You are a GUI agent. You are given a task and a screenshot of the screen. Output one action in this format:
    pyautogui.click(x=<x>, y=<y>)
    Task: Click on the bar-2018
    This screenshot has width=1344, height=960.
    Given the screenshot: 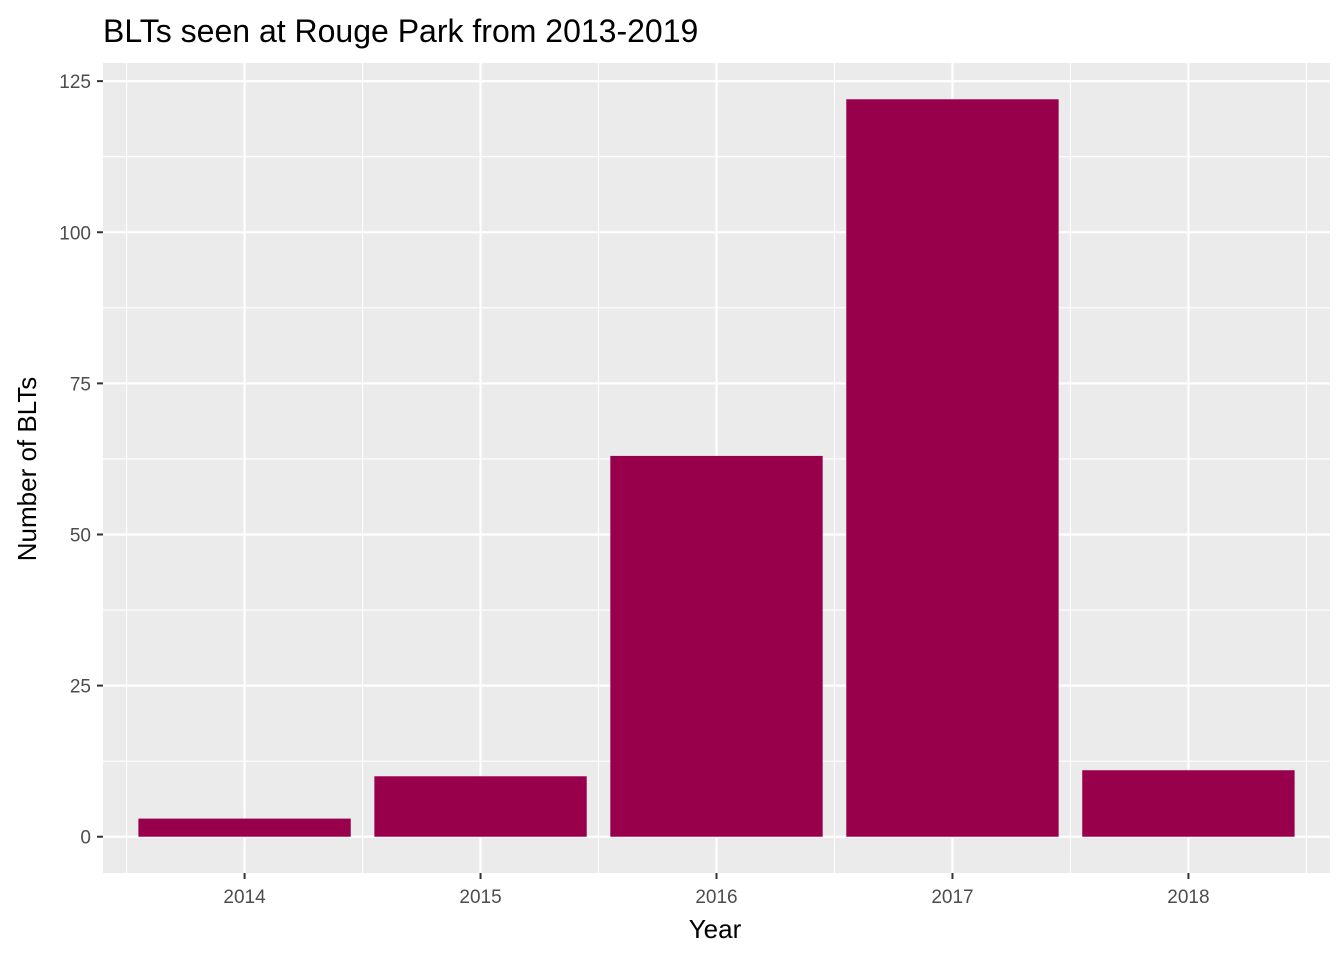 What is the action you would take?
    pyautogui.click(x=1188, y=803)
    